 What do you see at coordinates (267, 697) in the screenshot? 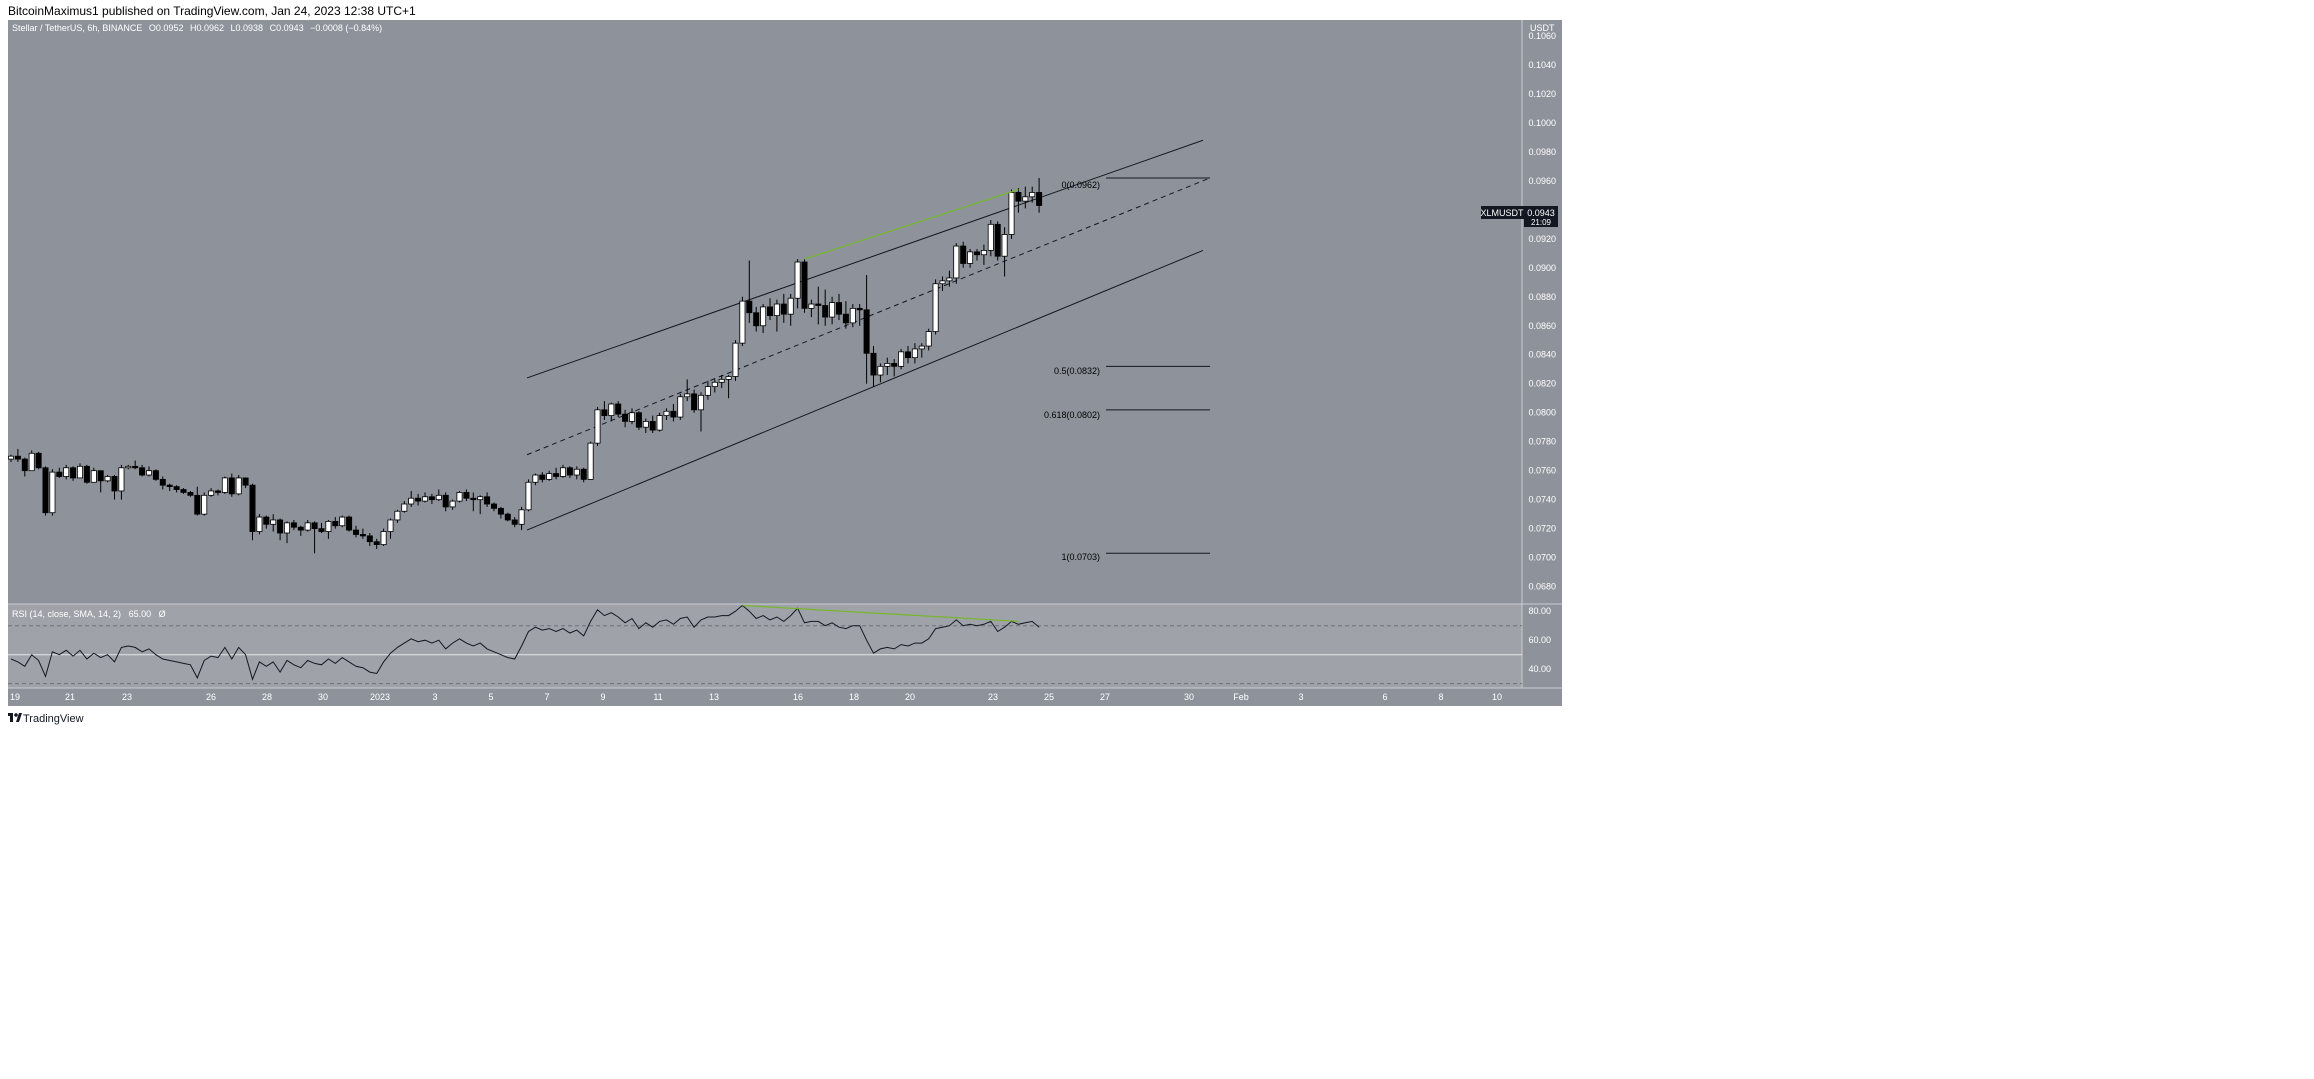
I see `time-label: 28` at bounding box center [267, 697].